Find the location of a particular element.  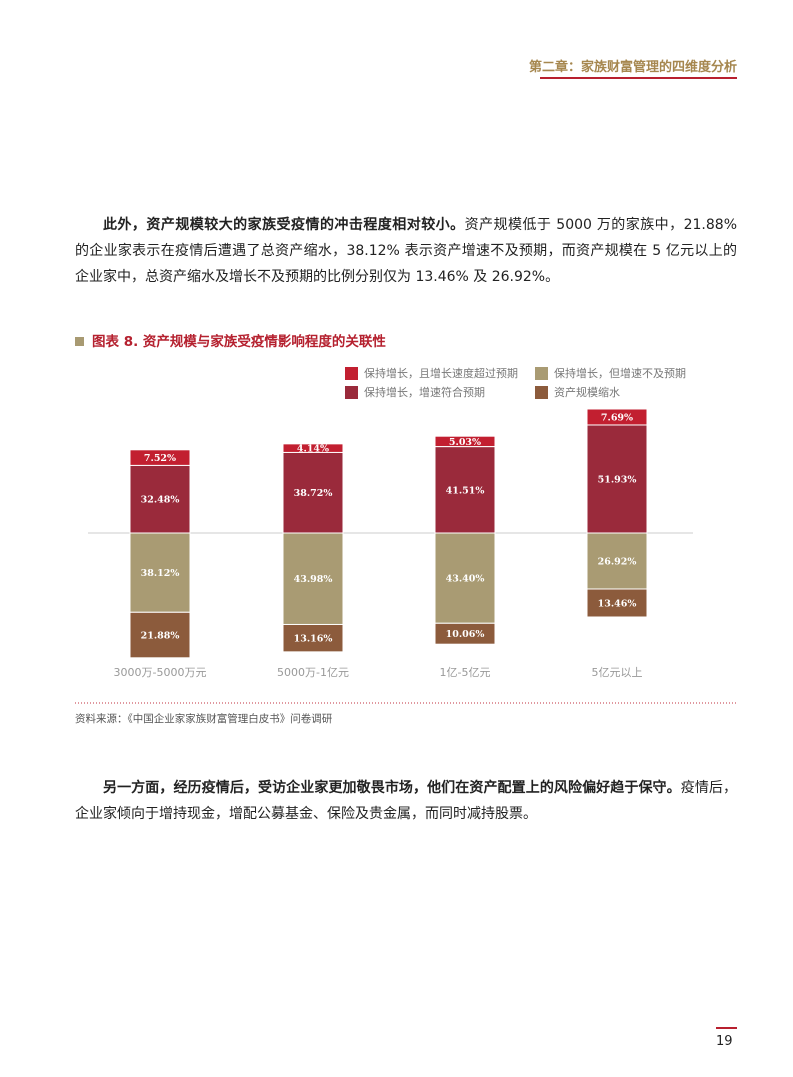

value-label: 10.06% is located at coordinates (465, 634).